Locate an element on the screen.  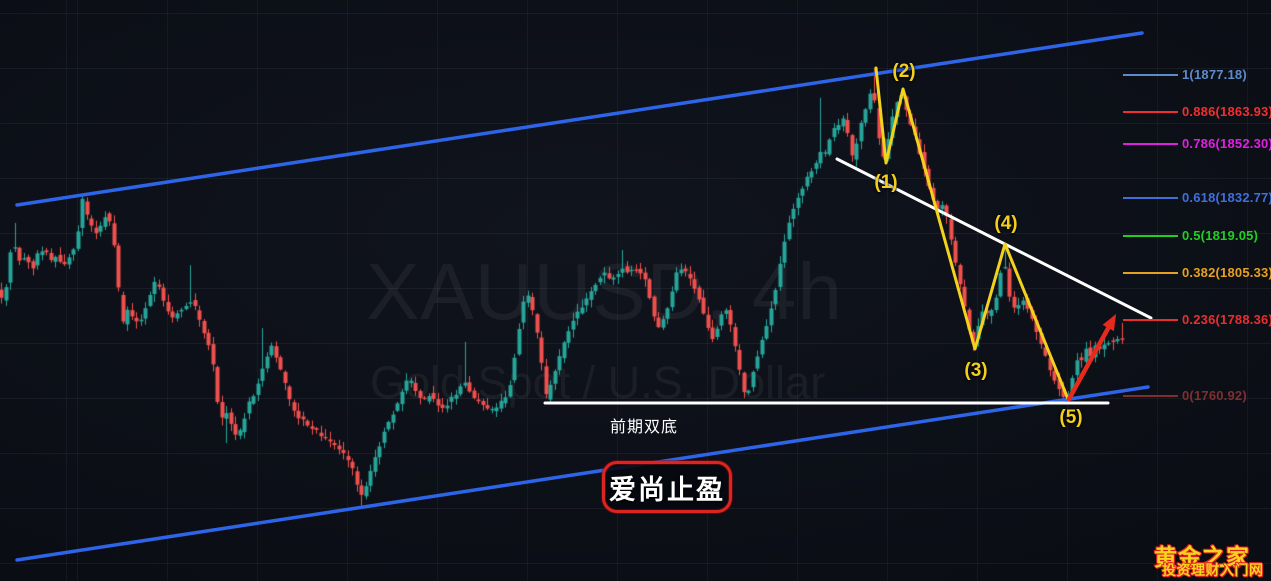
downtrend-resistance-line is located at coordinates (994, 238).